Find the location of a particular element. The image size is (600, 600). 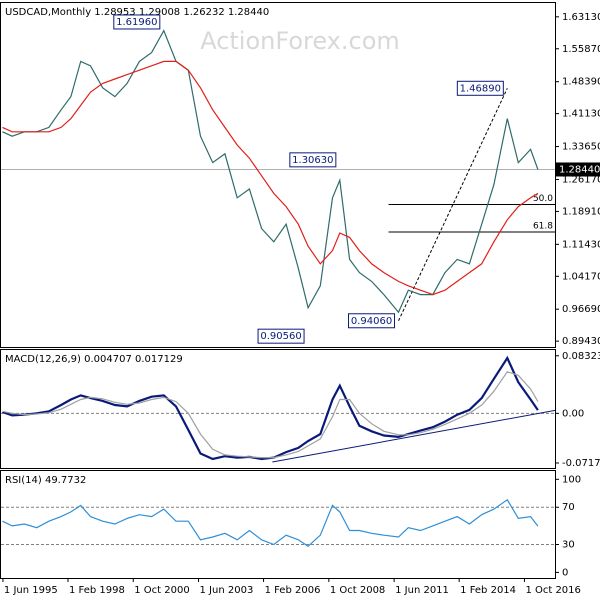

watermark: ActionForex.com is located at coordinates (300, 41).